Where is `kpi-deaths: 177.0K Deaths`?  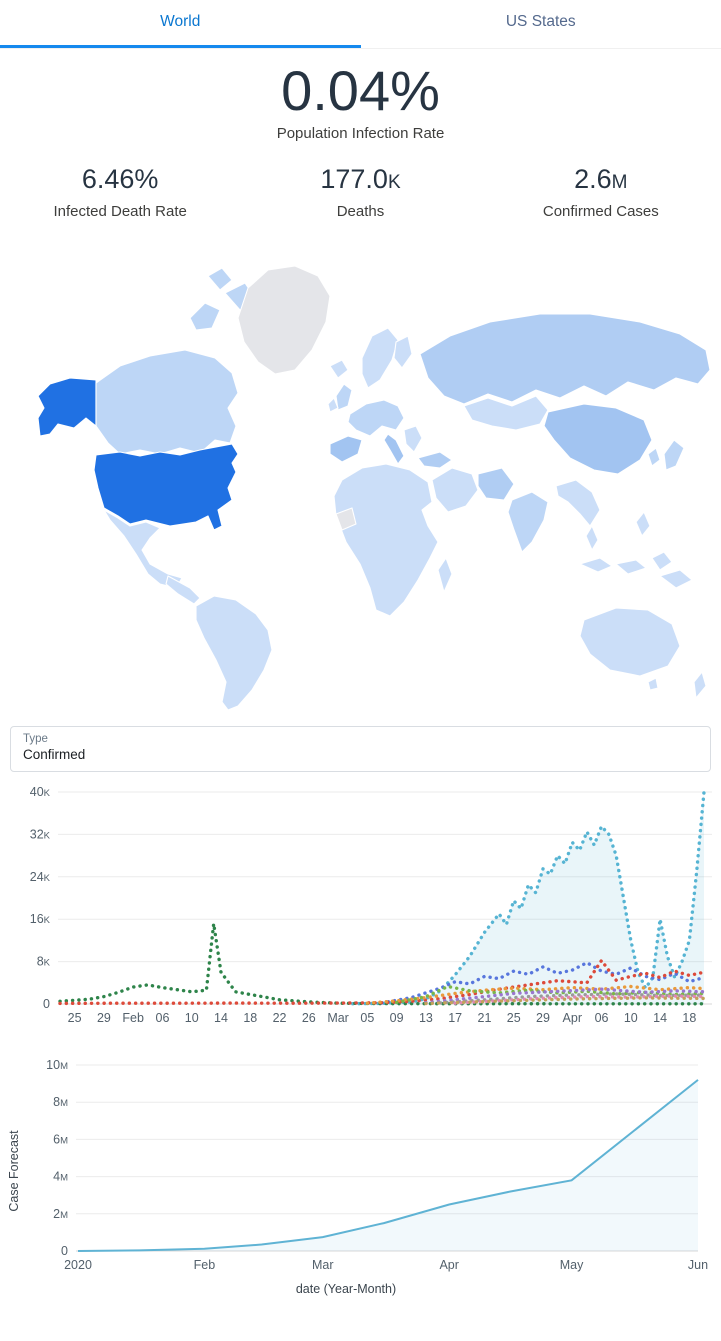 kpi-deaths: 177.0K Deaths is located at coordinates (360, 192).